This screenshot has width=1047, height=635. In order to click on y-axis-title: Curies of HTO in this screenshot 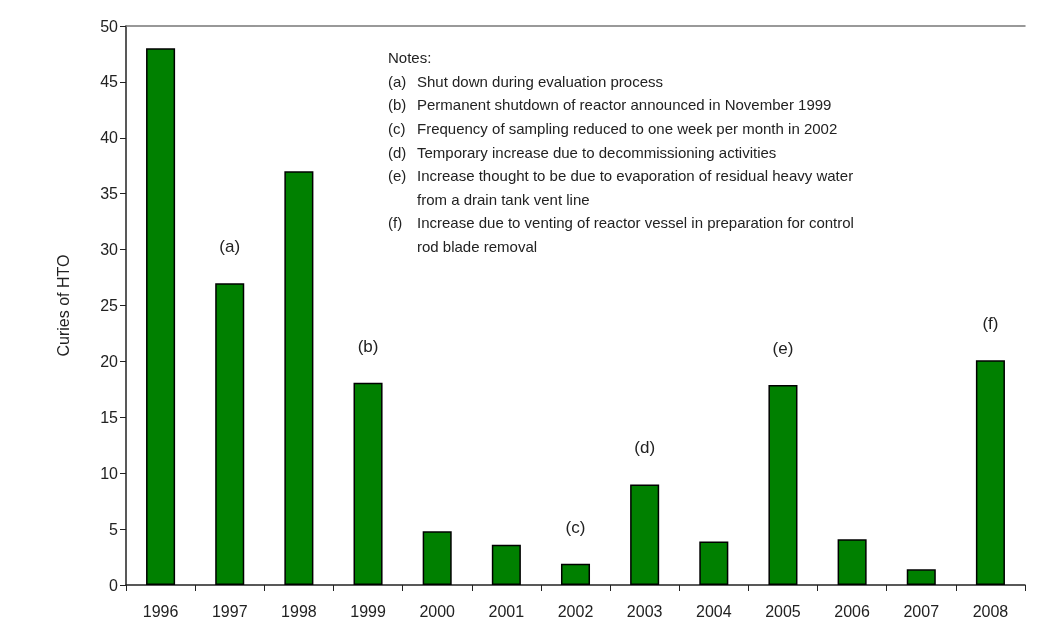, I will do `click(63, 305)`.